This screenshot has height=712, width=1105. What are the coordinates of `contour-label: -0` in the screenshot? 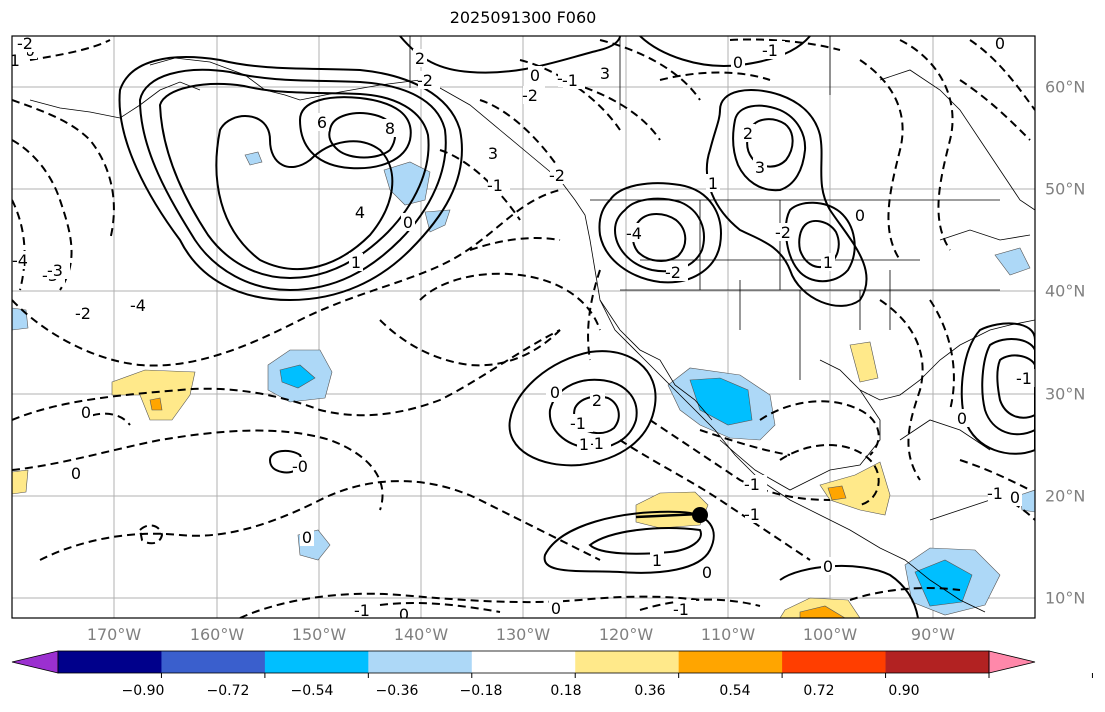 It's located at (300, 466).